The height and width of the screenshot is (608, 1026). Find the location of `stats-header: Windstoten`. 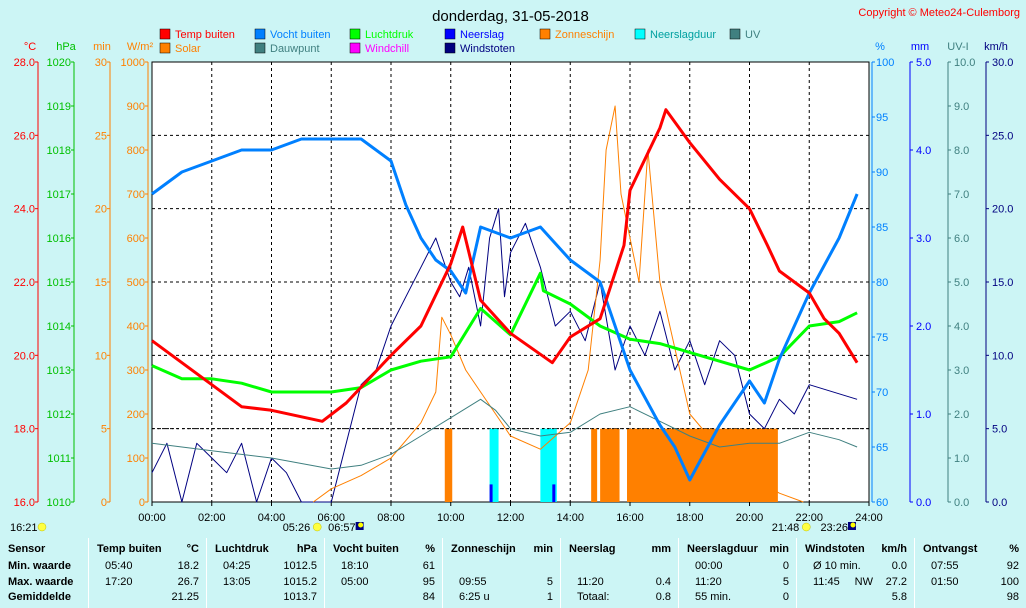

stats-header: Windstoten is located at coordinates (835, 549).